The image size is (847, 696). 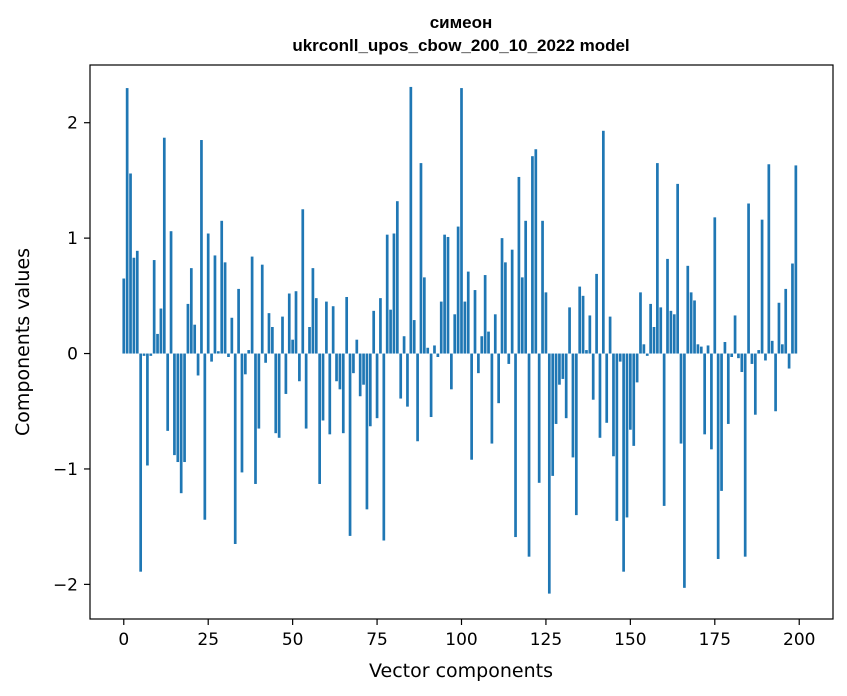 What do you see at coordinates (23, 342) in the screenshot?
I see `y-axis-label: Components values` at bounding box center [23, 342].